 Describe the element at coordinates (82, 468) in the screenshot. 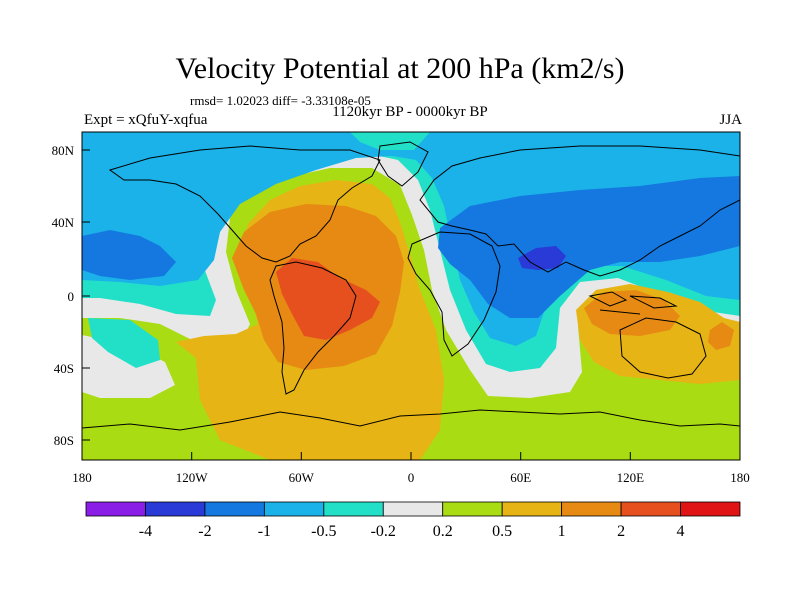

I see `x-tick-0: 180` at that location.